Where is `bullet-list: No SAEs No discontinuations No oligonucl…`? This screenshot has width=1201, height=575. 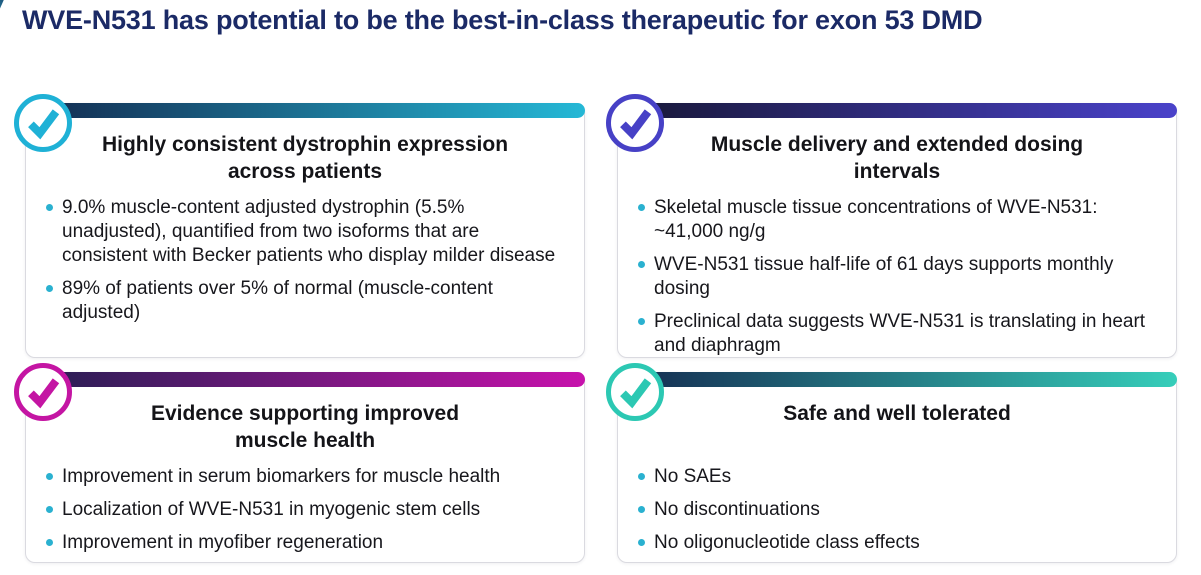 bullet-list: No SAEs No discontinuations No oligonucl… is located at coordinates (898, 510).